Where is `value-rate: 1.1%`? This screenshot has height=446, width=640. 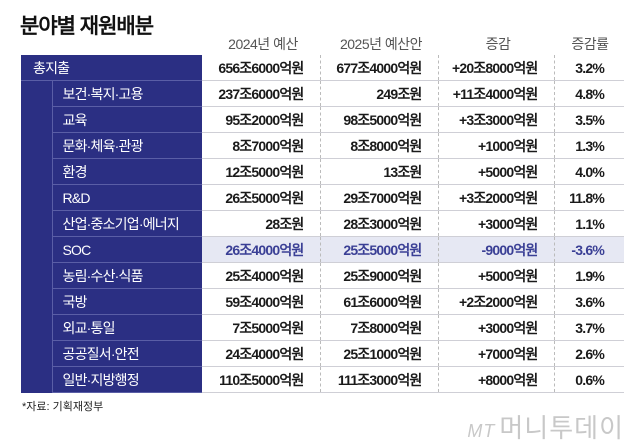 value-rate: 1.1% is located at coordinates (588, 223).